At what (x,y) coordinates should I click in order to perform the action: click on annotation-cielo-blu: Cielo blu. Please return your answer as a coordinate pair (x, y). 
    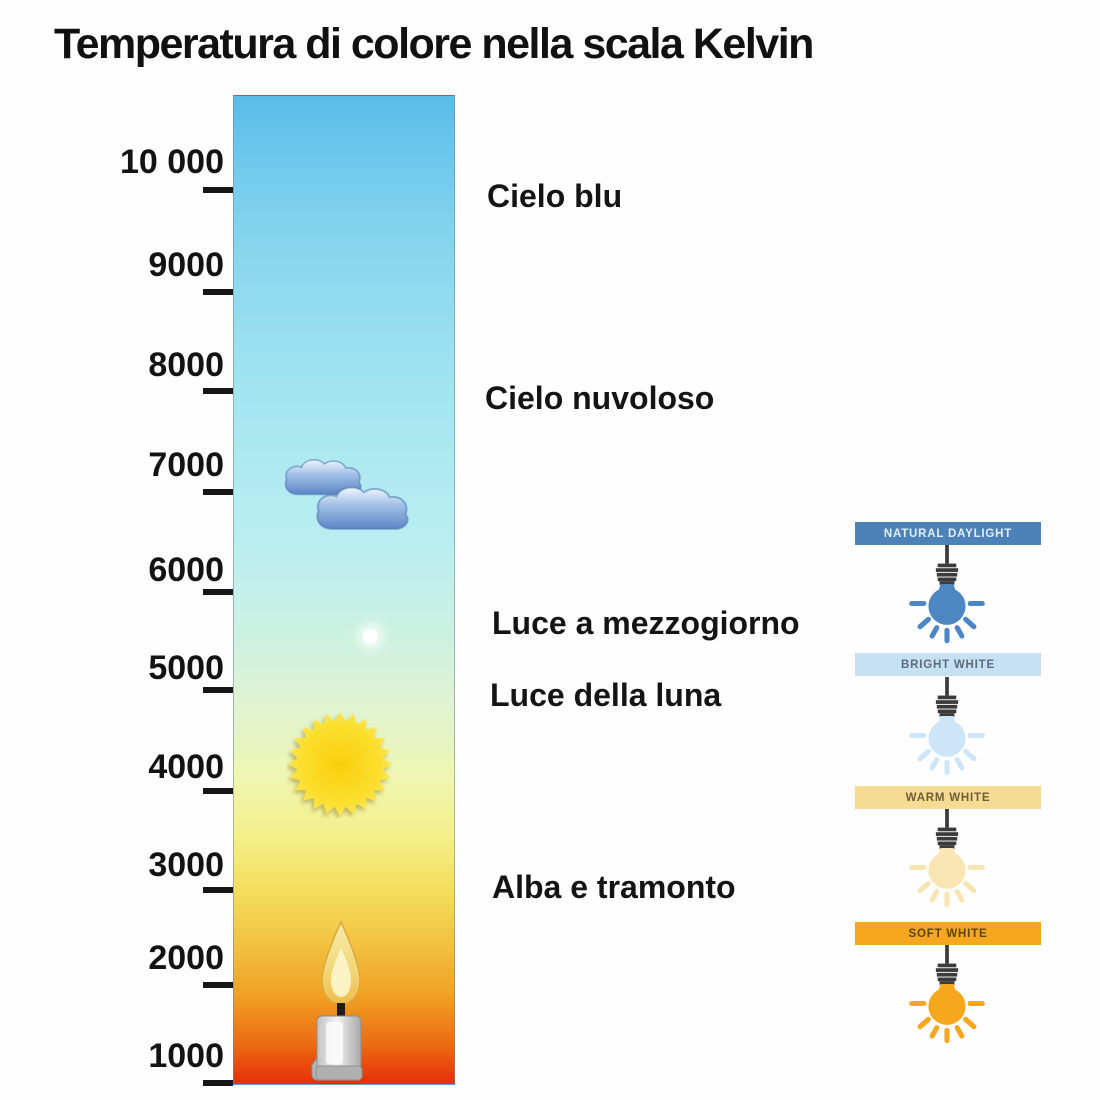
    Looking at the image, I should click on (555, 196).